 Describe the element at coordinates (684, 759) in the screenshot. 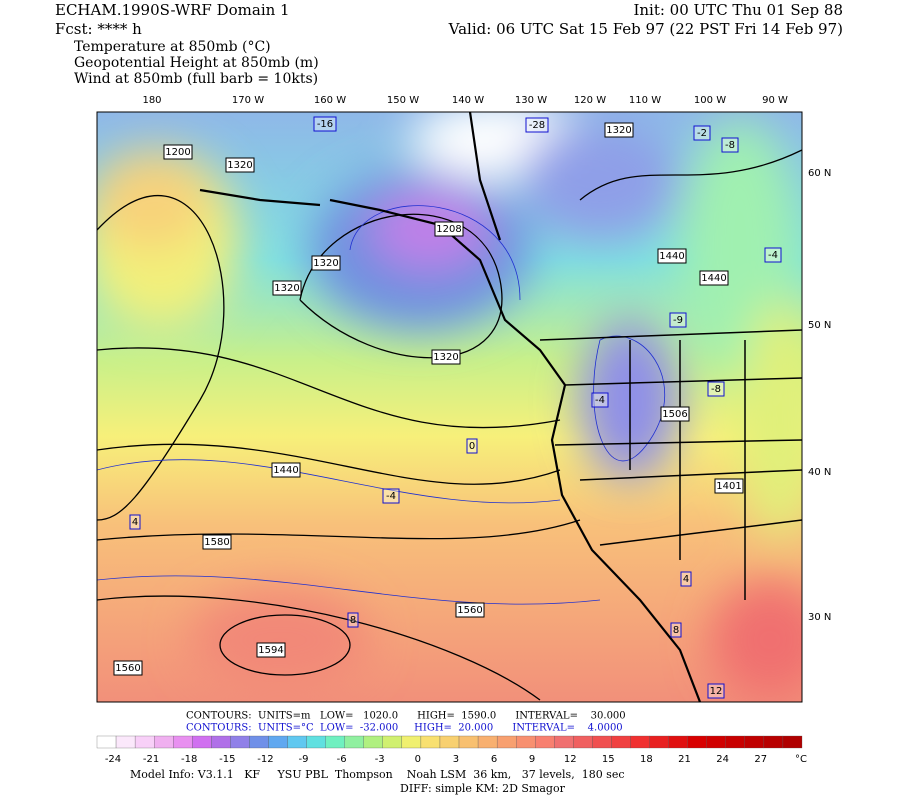

I see `colorbar-label: 21` at that location.